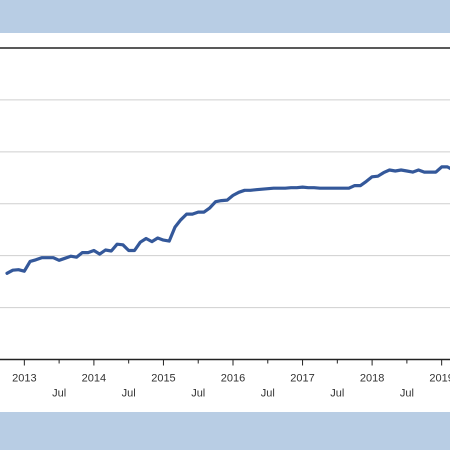  Describe the element at coordinates (163, 379) in the screenshot. I see `x-tick-label-year: 2015` at that location.